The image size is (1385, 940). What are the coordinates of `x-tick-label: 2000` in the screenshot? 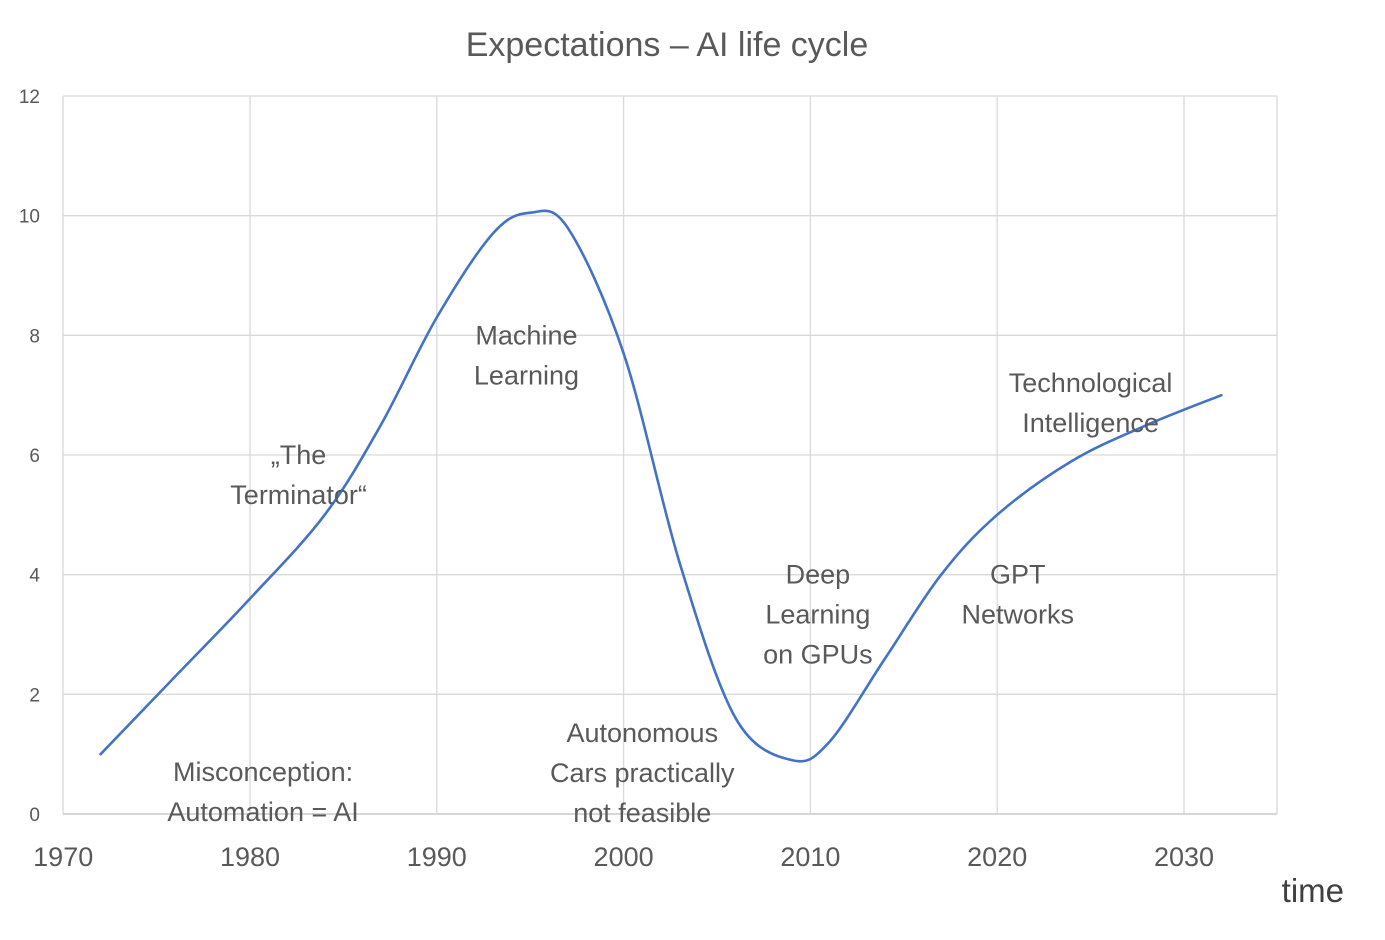 It's located at (624, 857).